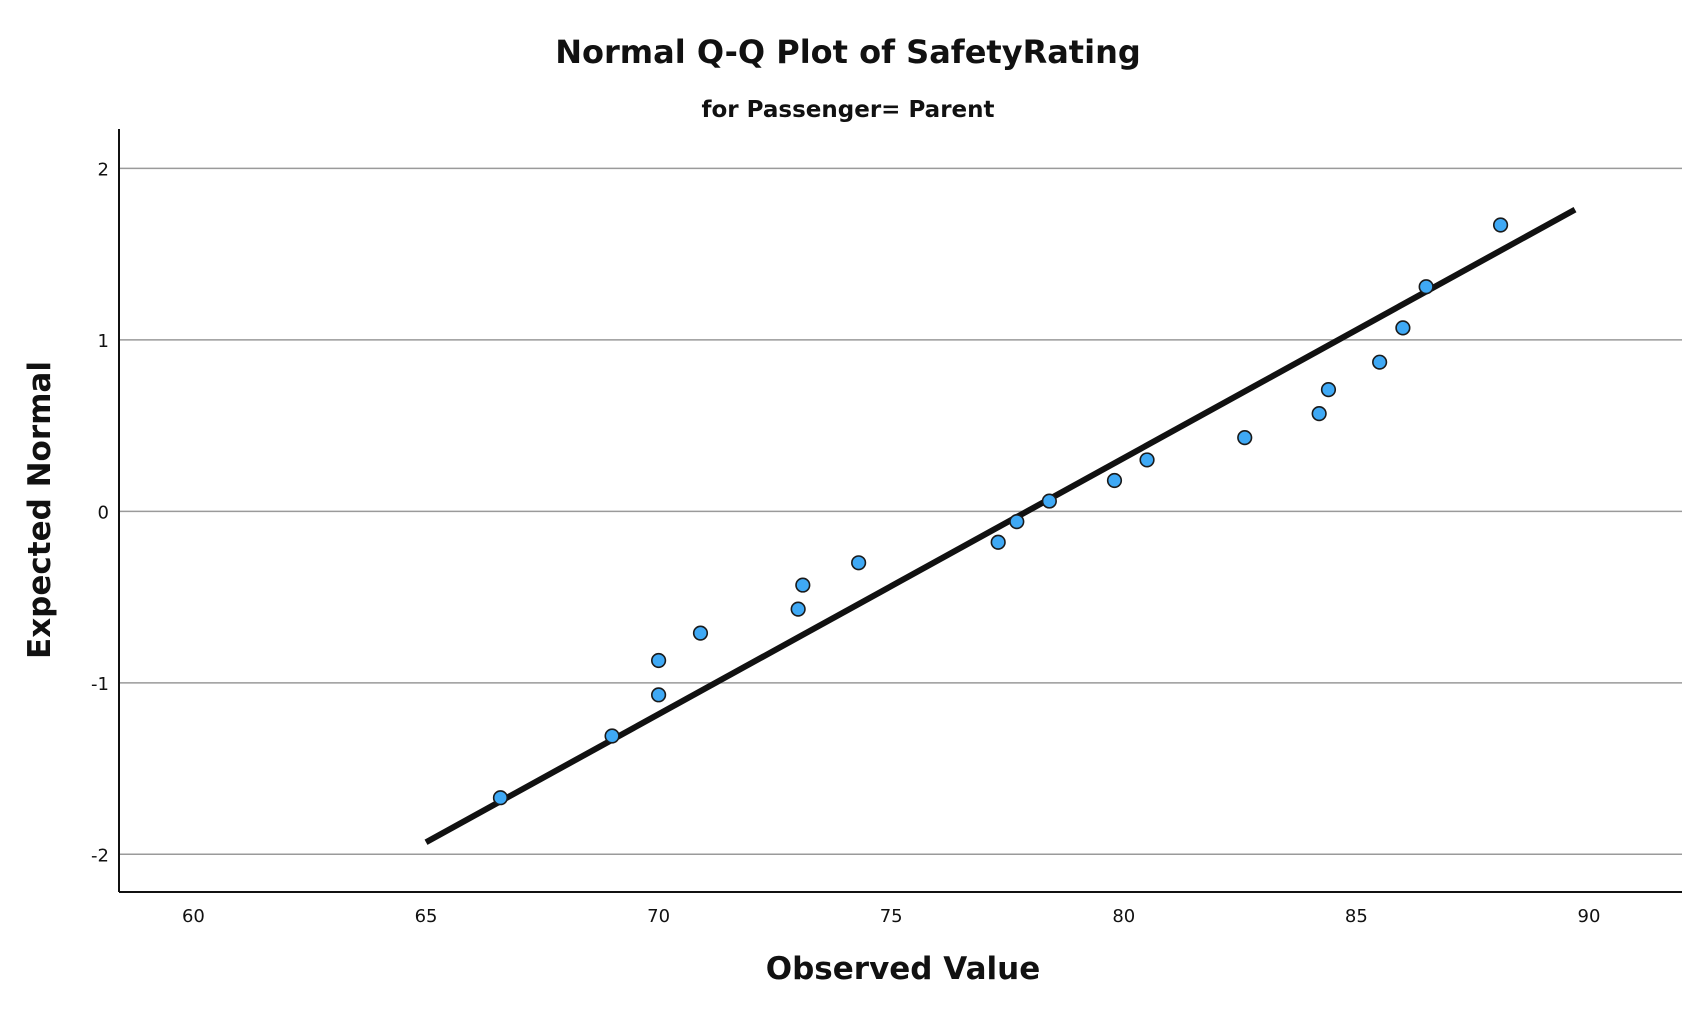 Image resolution: width=1696 pixels, height=1010 pixels. I want to click on y-tick-label: 2, so click(103, 169).